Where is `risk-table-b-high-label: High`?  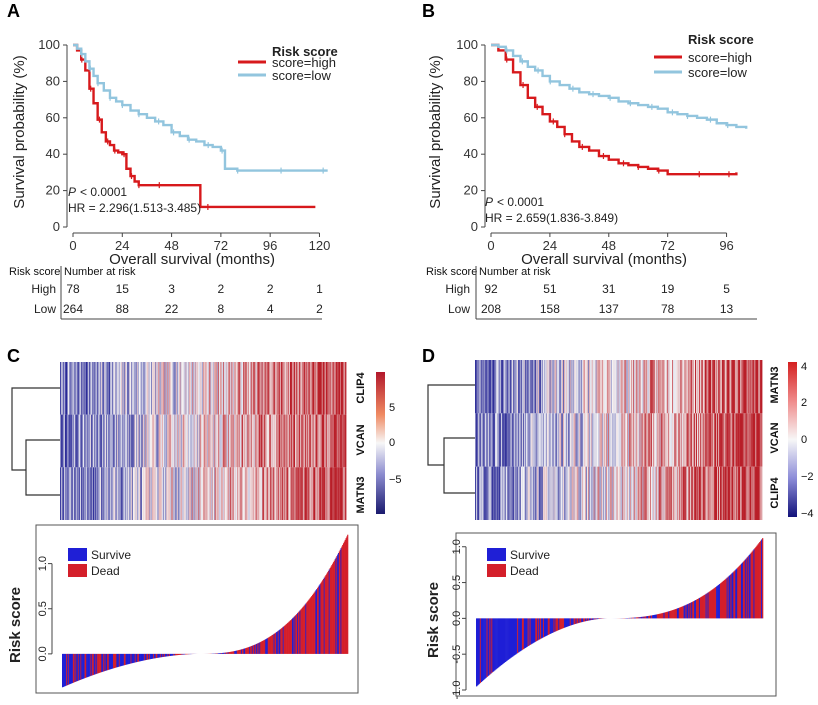 risk-table-b-high-label: High is located at coordinates (457, 289).